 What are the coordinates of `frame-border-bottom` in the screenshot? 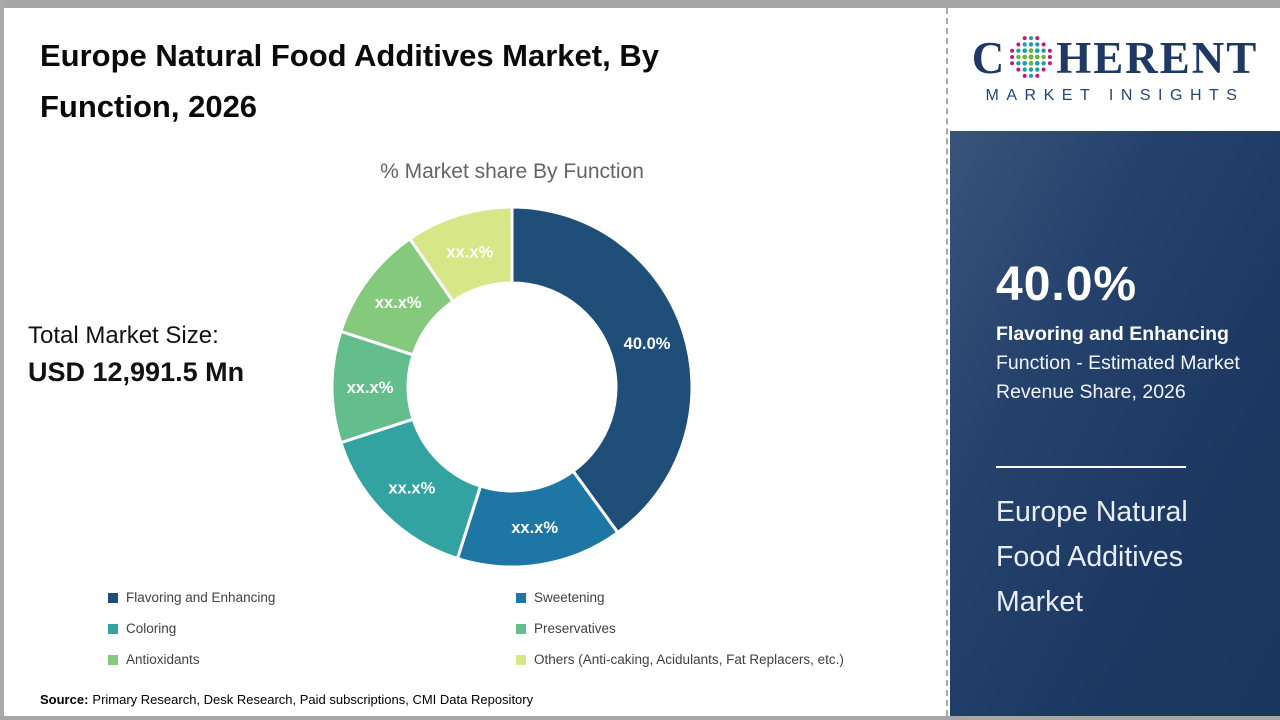 It's located at (640, 718).